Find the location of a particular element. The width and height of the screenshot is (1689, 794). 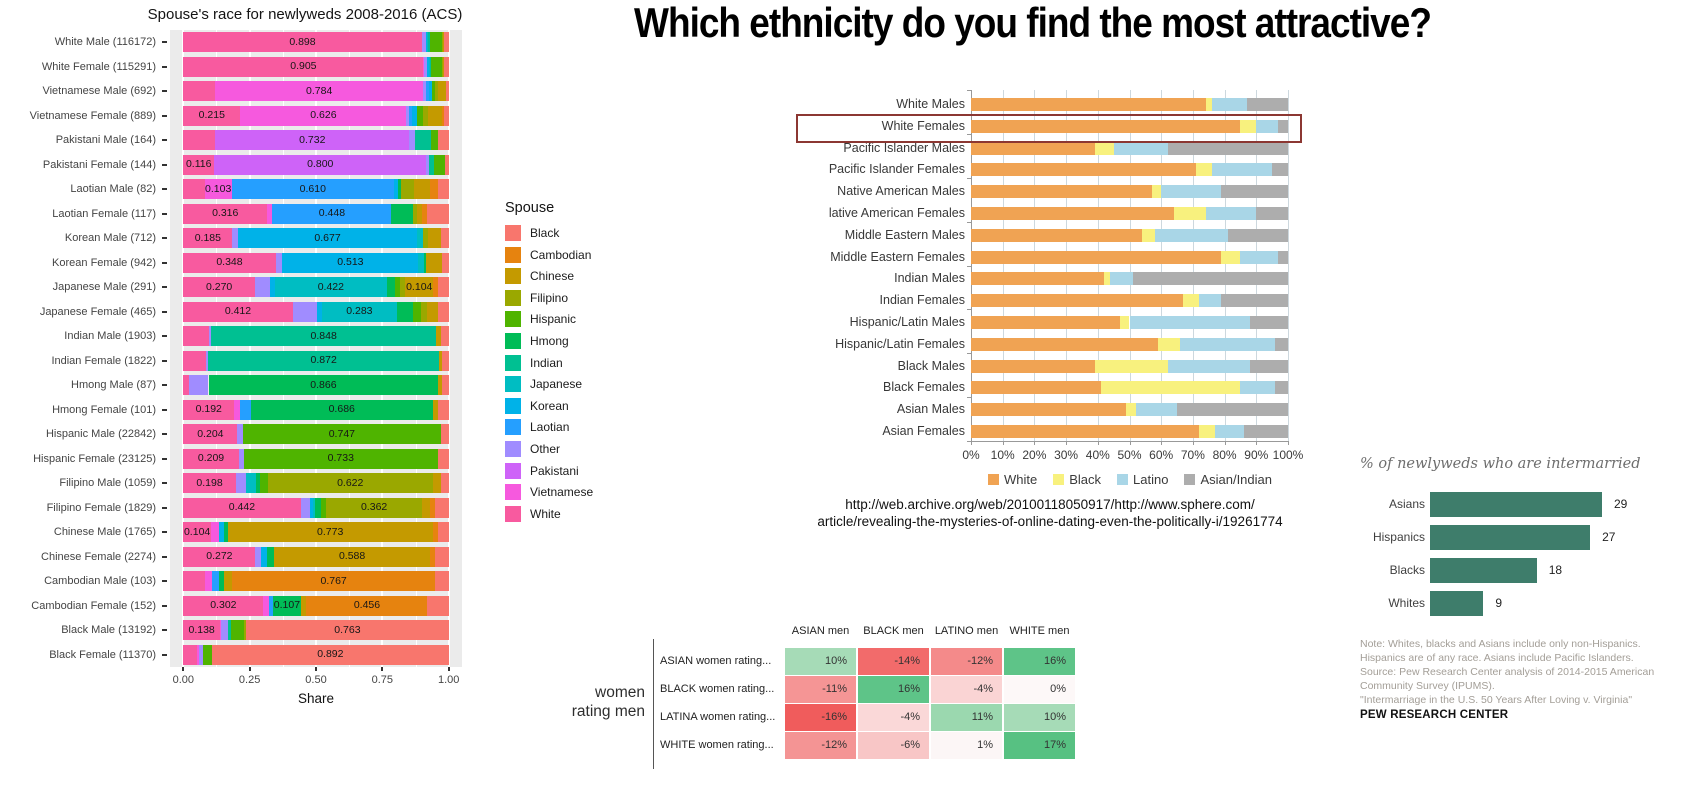

segment-value-label: 0.686 is located at coordinates (341, 409).